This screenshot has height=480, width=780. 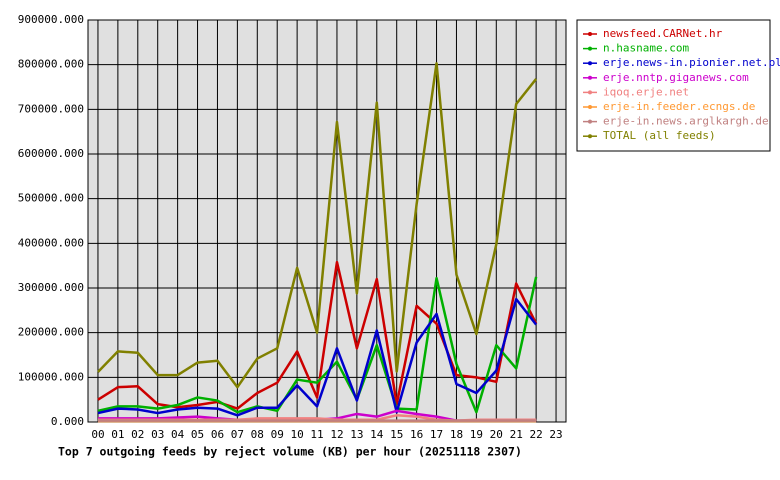 I want to click on x-tick-label: 19, so click(x=476, y=434).